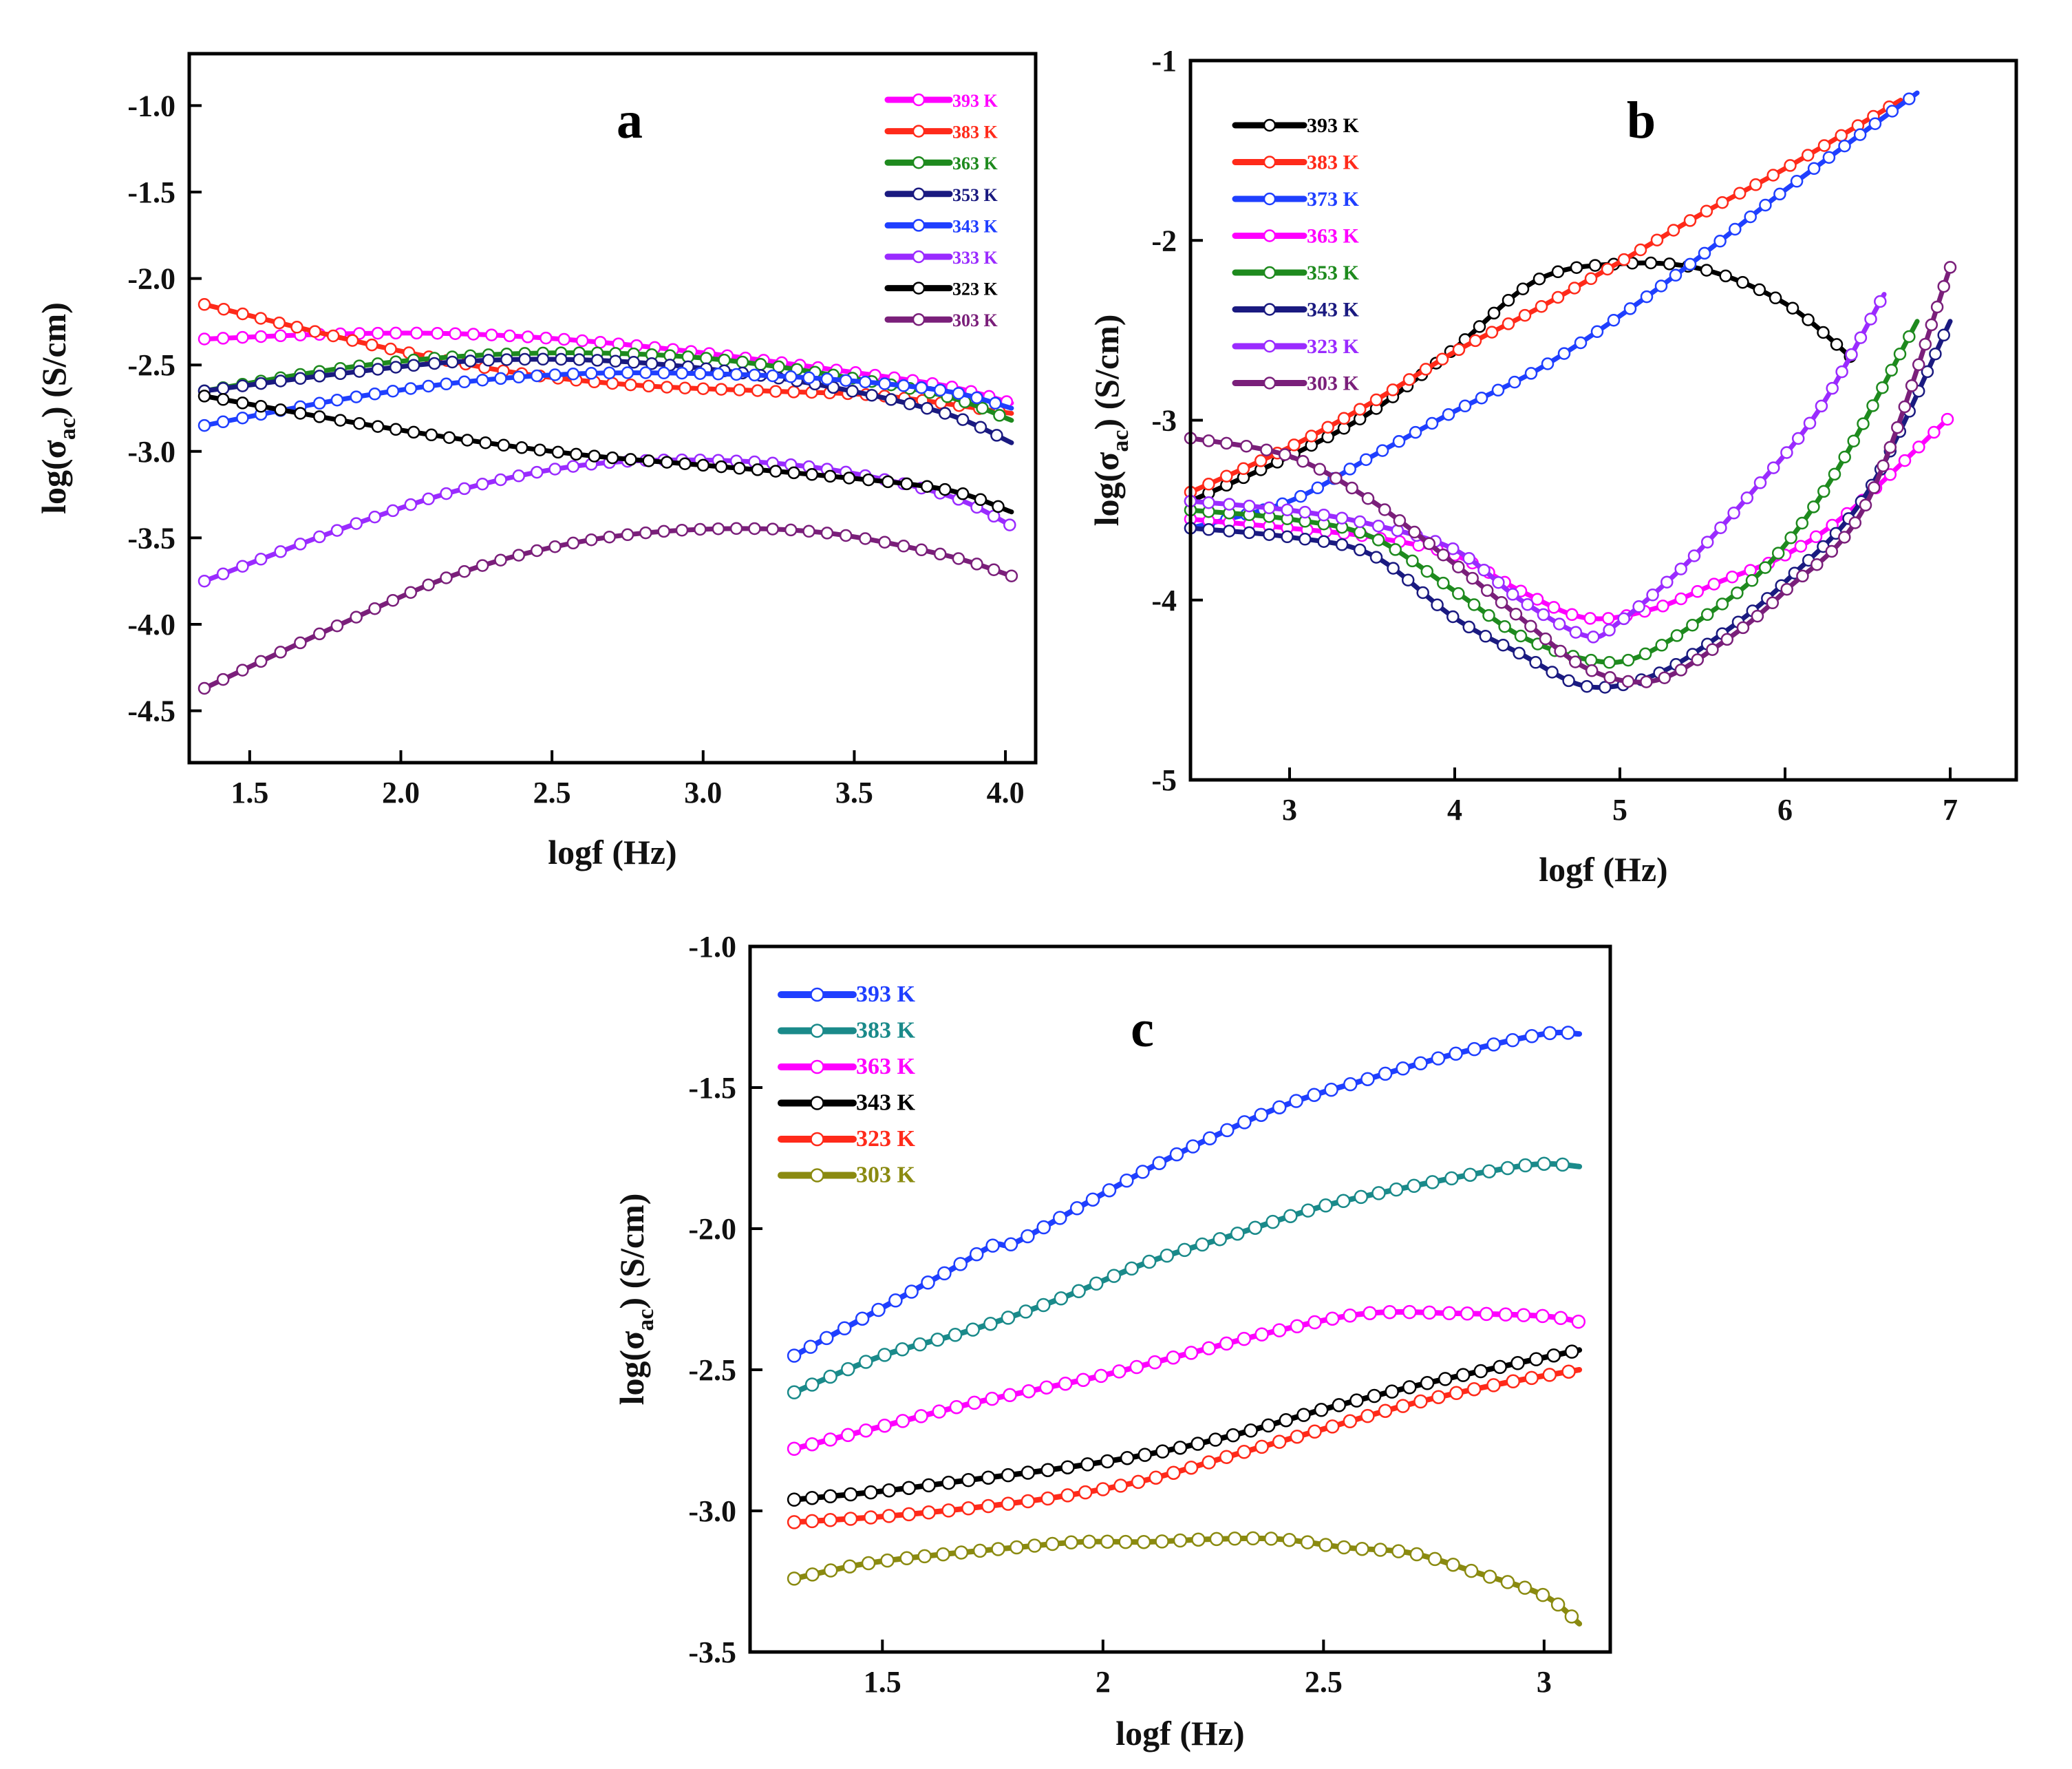 The width and height of the screenshot is (2072, 1769). Describe the element at coordinates (151, 452) in the screenshot. I see `y-tick-label: -3.0` at that location.